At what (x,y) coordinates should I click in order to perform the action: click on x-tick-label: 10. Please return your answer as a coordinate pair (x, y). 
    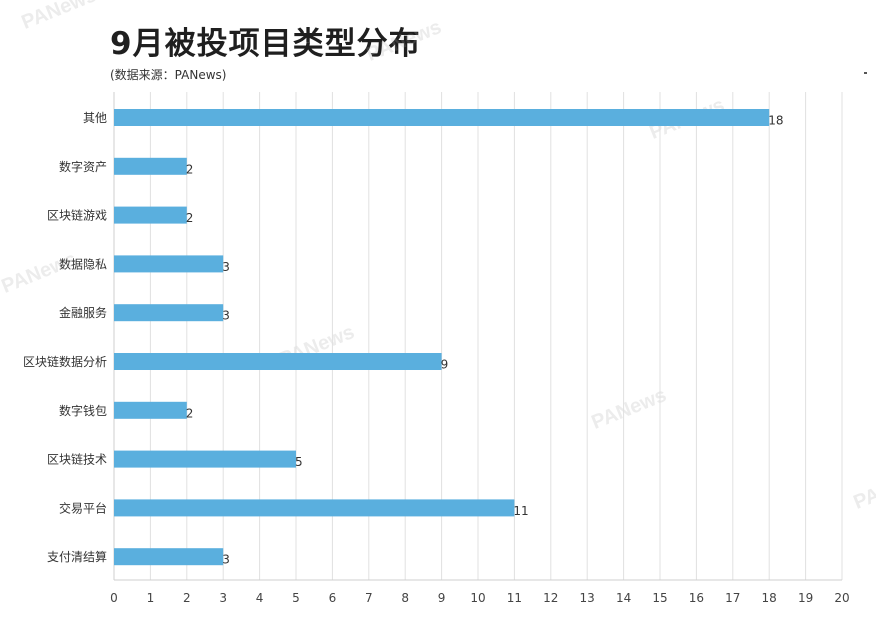
    Looking at the image, I should click on (477, 598).